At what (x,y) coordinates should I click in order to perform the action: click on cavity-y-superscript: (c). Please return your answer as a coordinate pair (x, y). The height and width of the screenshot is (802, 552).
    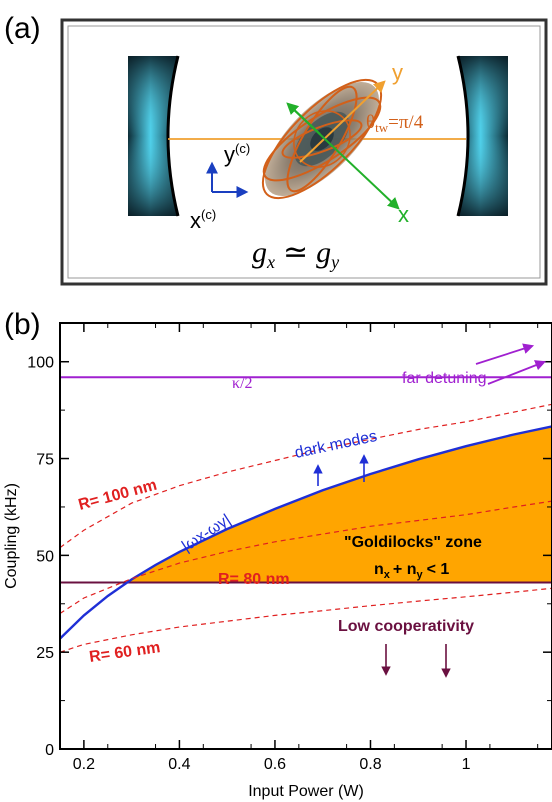
    Looking at the image, I should click on (242, 148).